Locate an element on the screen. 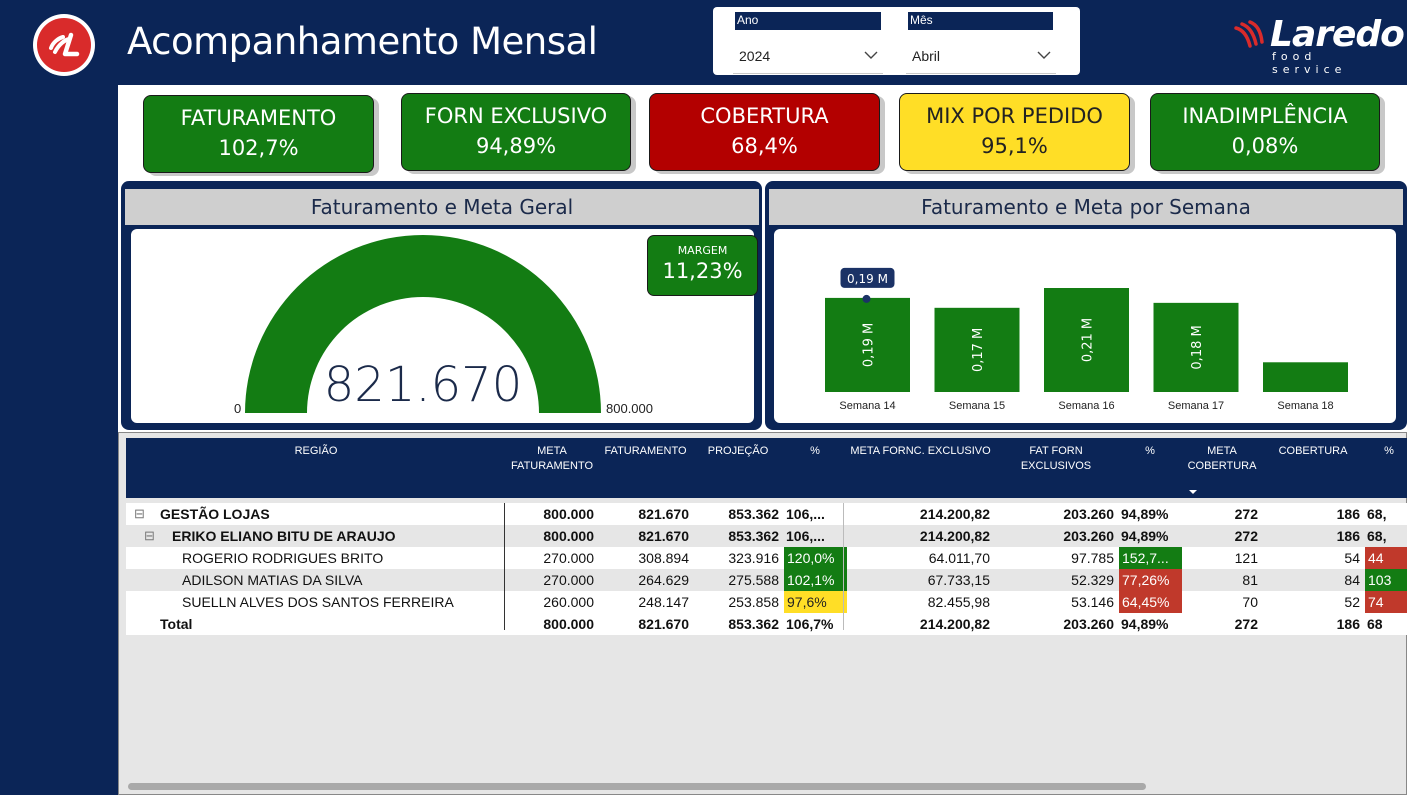  col-faturamento: FATURAMENTO is located at coordinates (645, 451).